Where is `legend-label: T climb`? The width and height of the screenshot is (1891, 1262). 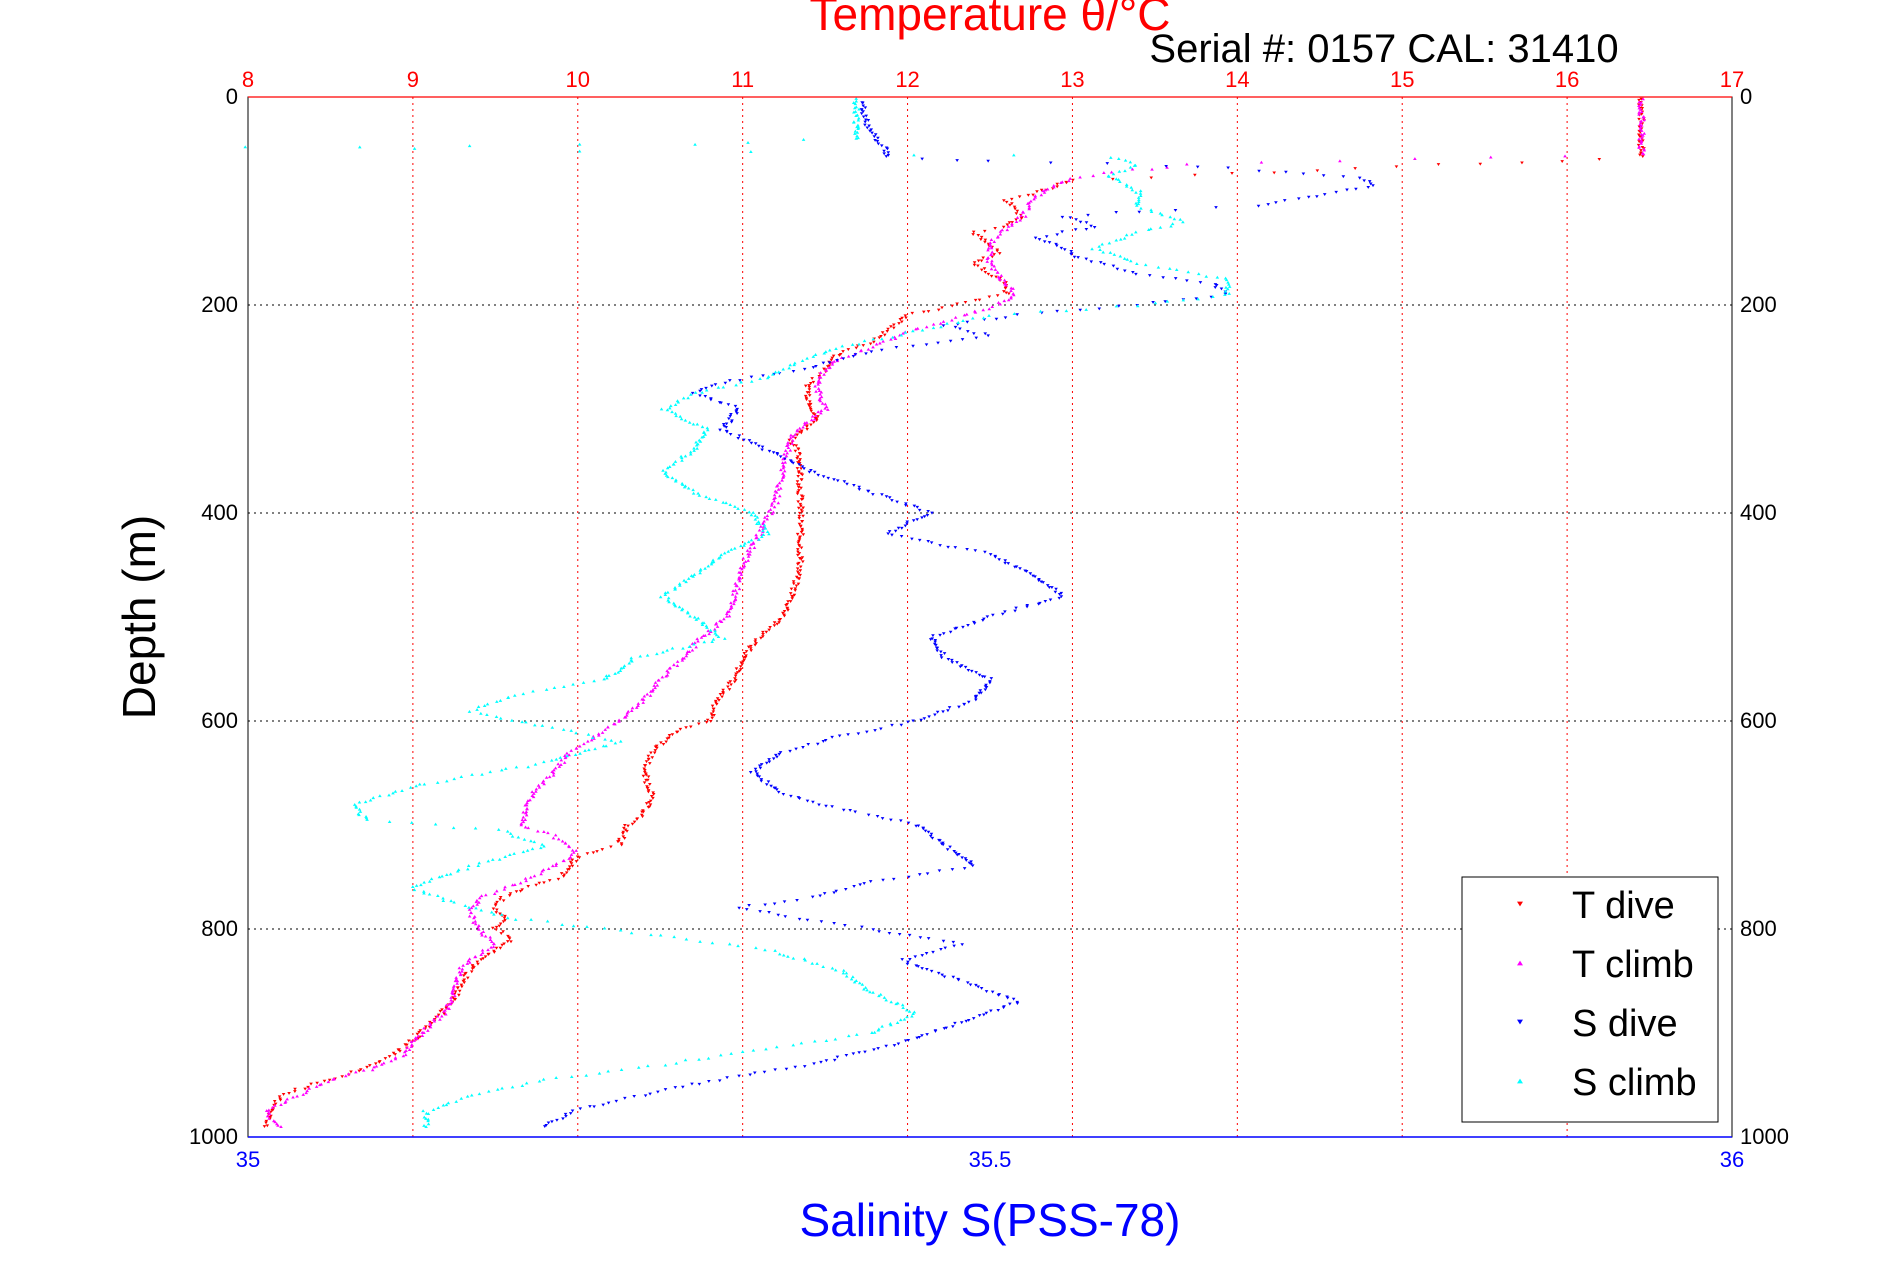 legend-label: T climb is located at coordinates (1633, 965).